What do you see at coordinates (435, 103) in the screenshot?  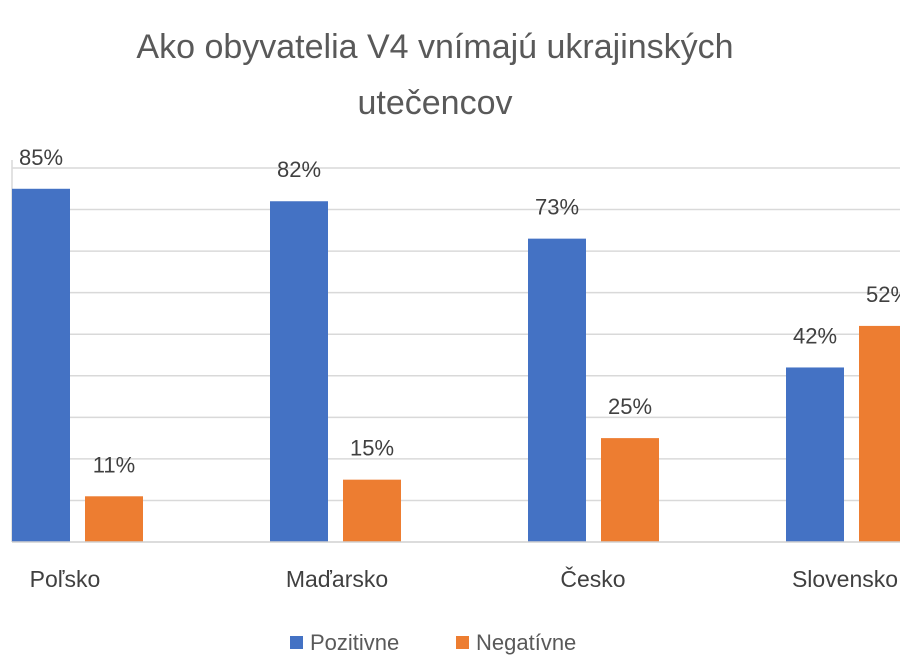 I see `chart-title-line-2: utečencov` at bounding box center [435, 103].